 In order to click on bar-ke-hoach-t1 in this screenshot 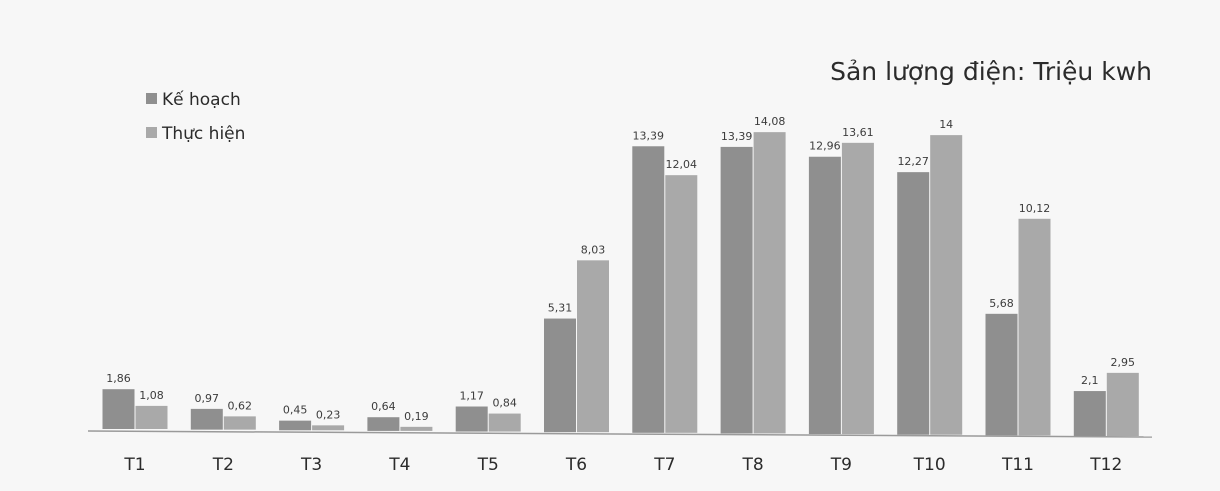, I will do `click(118, 409)`.